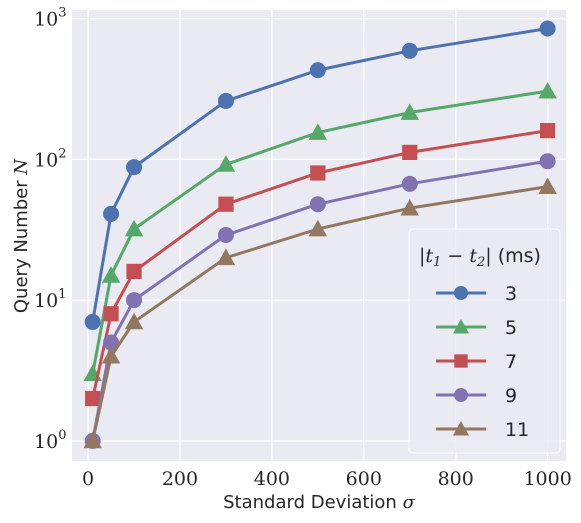 The width and height of the screenshot is (581, 523). Describe the element at coordinates (476, 396) in the screenshot. I see `legend-entry: 9` at that location.